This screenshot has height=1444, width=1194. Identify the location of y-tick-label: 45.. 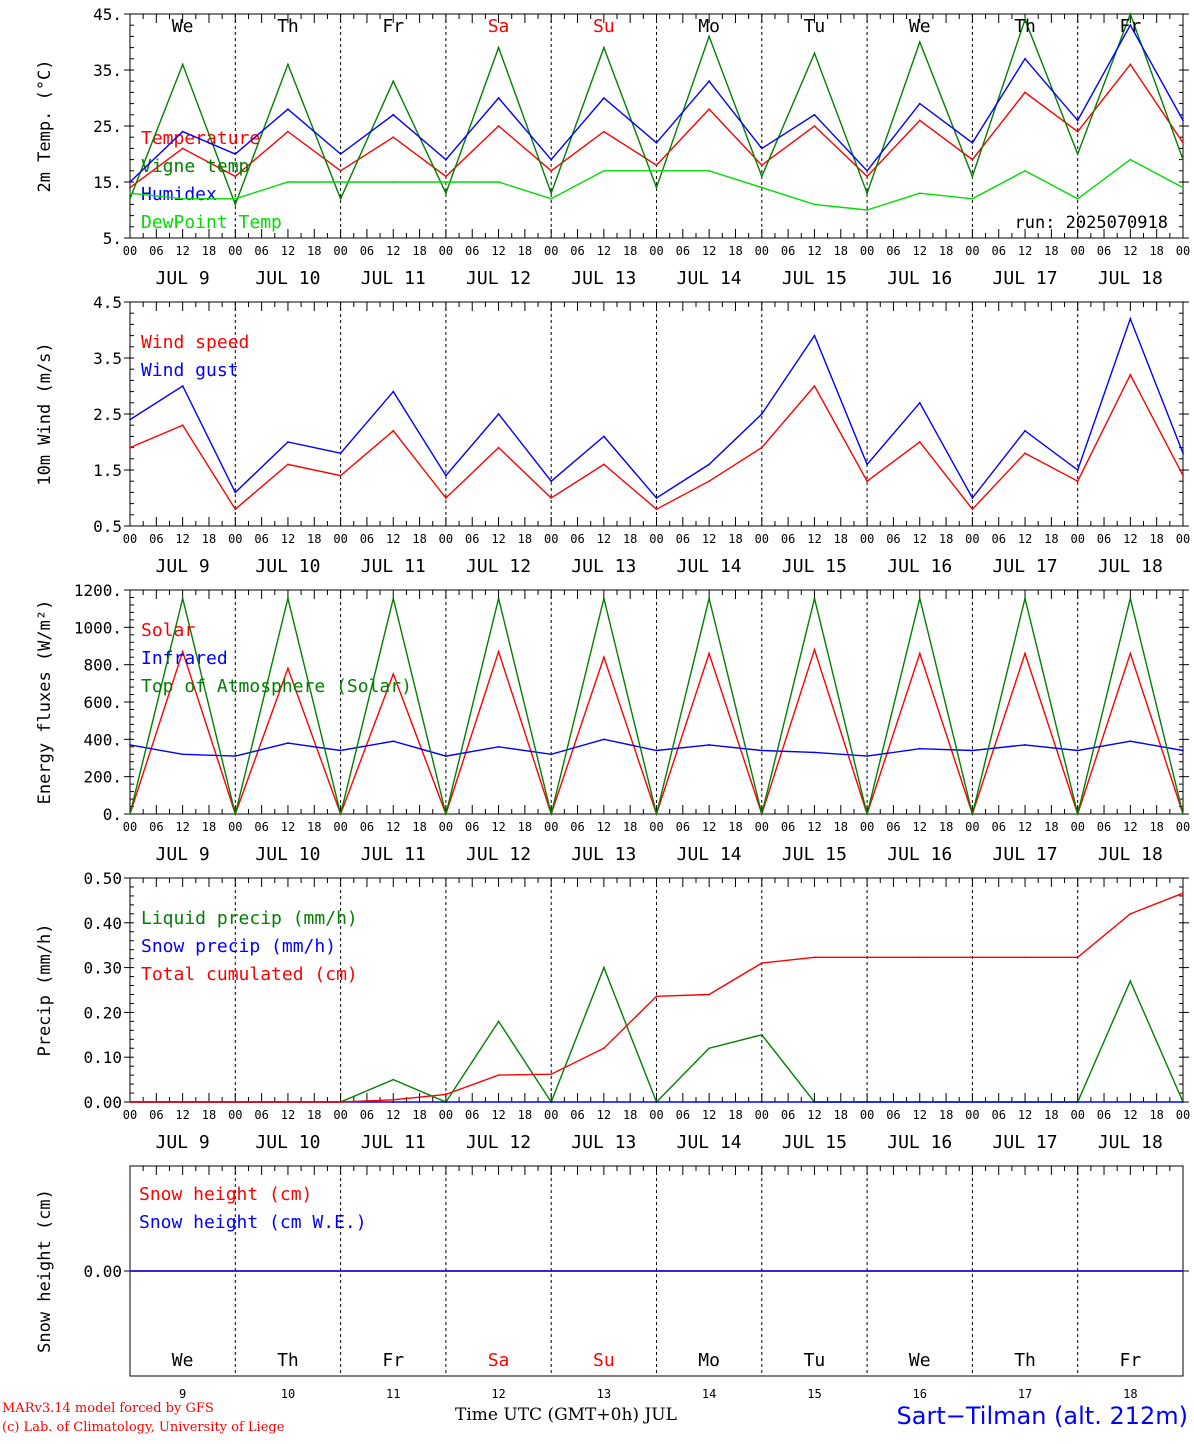
(107, 14).